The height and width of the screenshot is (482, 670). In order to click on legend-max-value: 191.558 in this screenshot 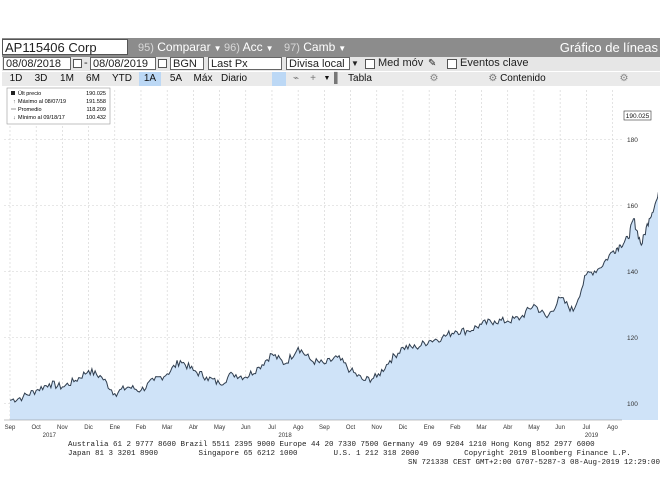, I will do `click(96, 102)`.